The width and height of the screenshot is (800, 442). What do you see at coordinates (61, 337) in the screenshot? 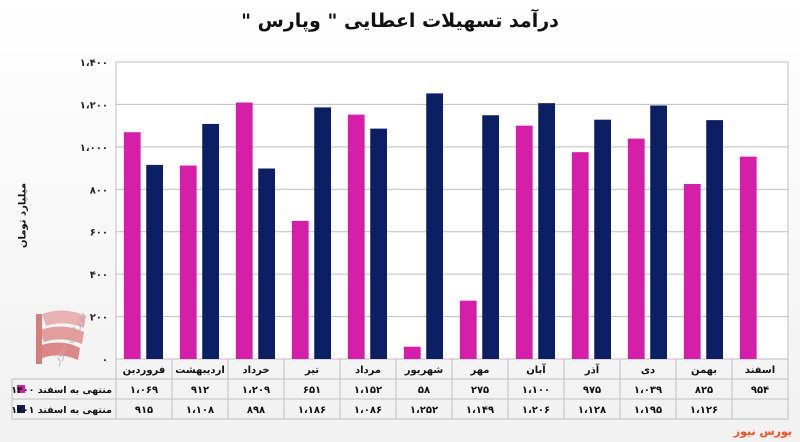
I see `watermark-logo-icon` at bounding box center [61, 337].